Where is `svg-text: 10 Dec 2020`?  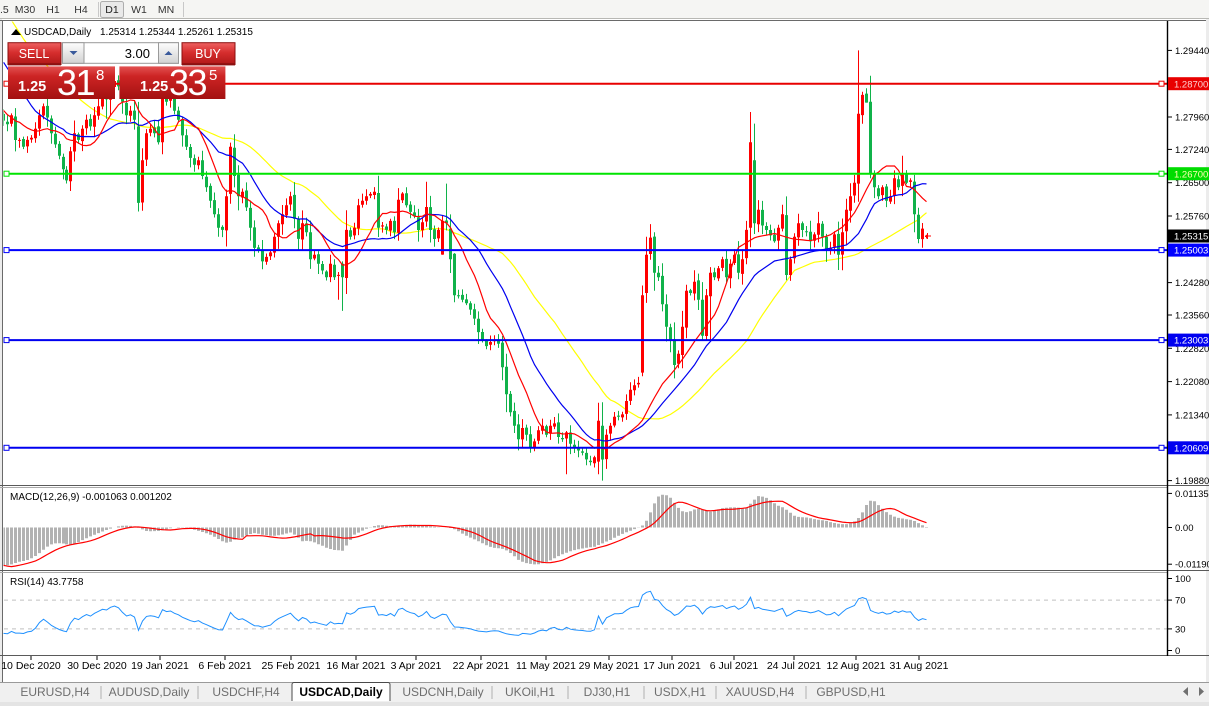 svg-text: 10 Dec 2020 is located at coordinates (31, 666).